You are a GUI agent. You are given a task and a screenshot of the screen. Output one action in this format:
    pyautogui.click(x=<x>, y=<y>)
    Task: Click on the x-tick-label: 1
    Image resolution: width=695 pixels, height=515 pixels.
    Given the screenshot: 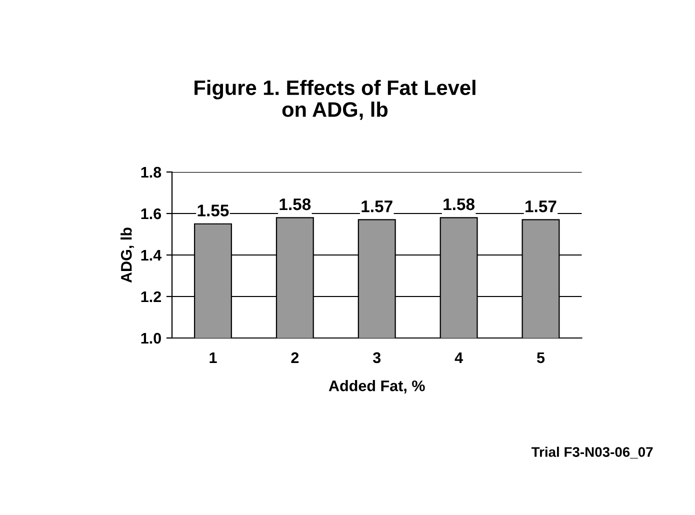 What is the action you would take?
    pyautogui.click(x=213, y=357)
    